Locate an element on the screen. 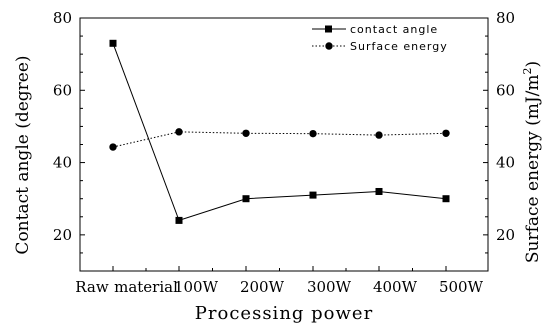  right-axis-title-superscript: 2 is located at coordinates (527, 71).